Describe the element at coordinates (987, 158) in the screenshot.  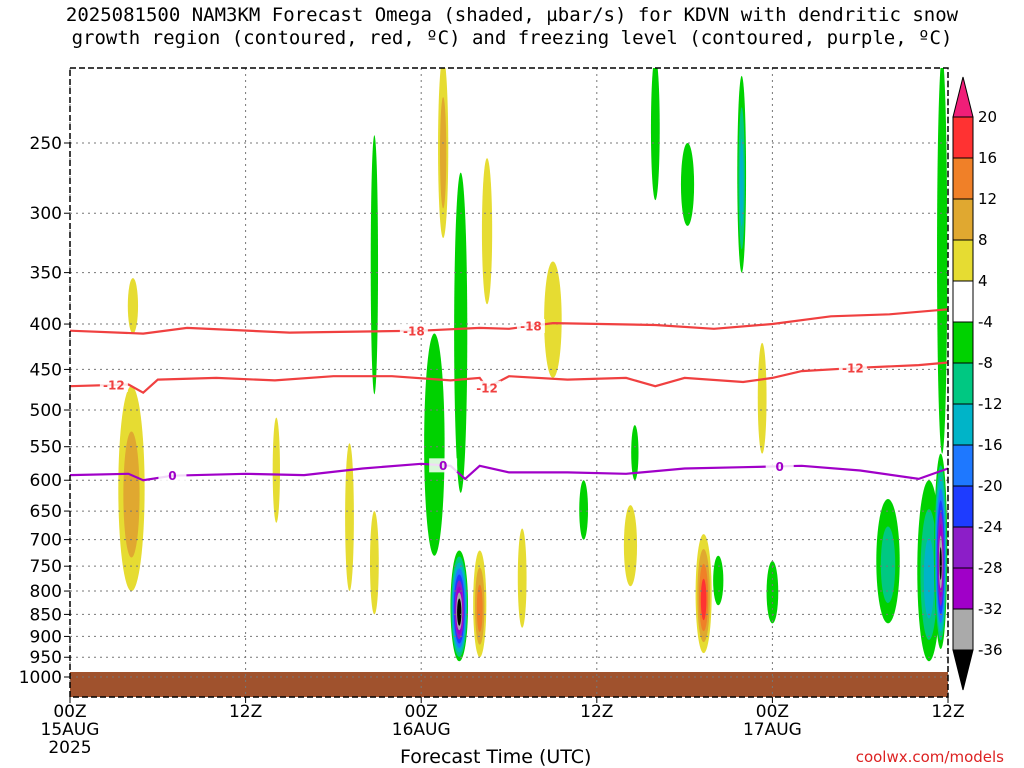
I see `colorbar-tick-label: 16` at that location.